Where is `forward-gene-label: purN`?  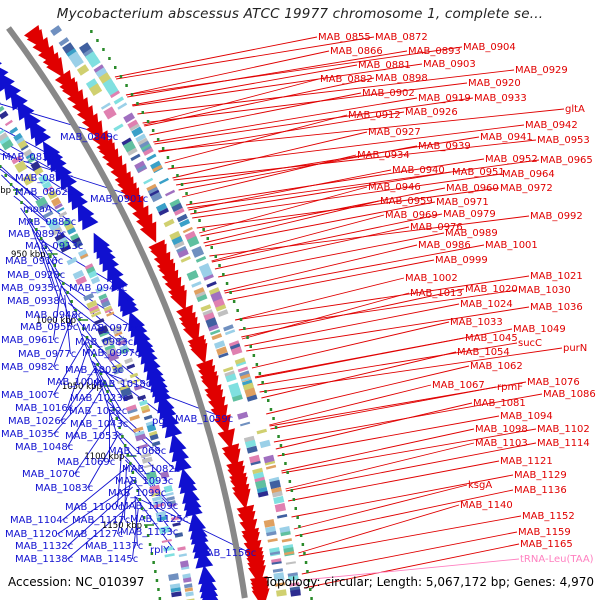
forward-gene-label: purN is located at coordinates (575, 348).